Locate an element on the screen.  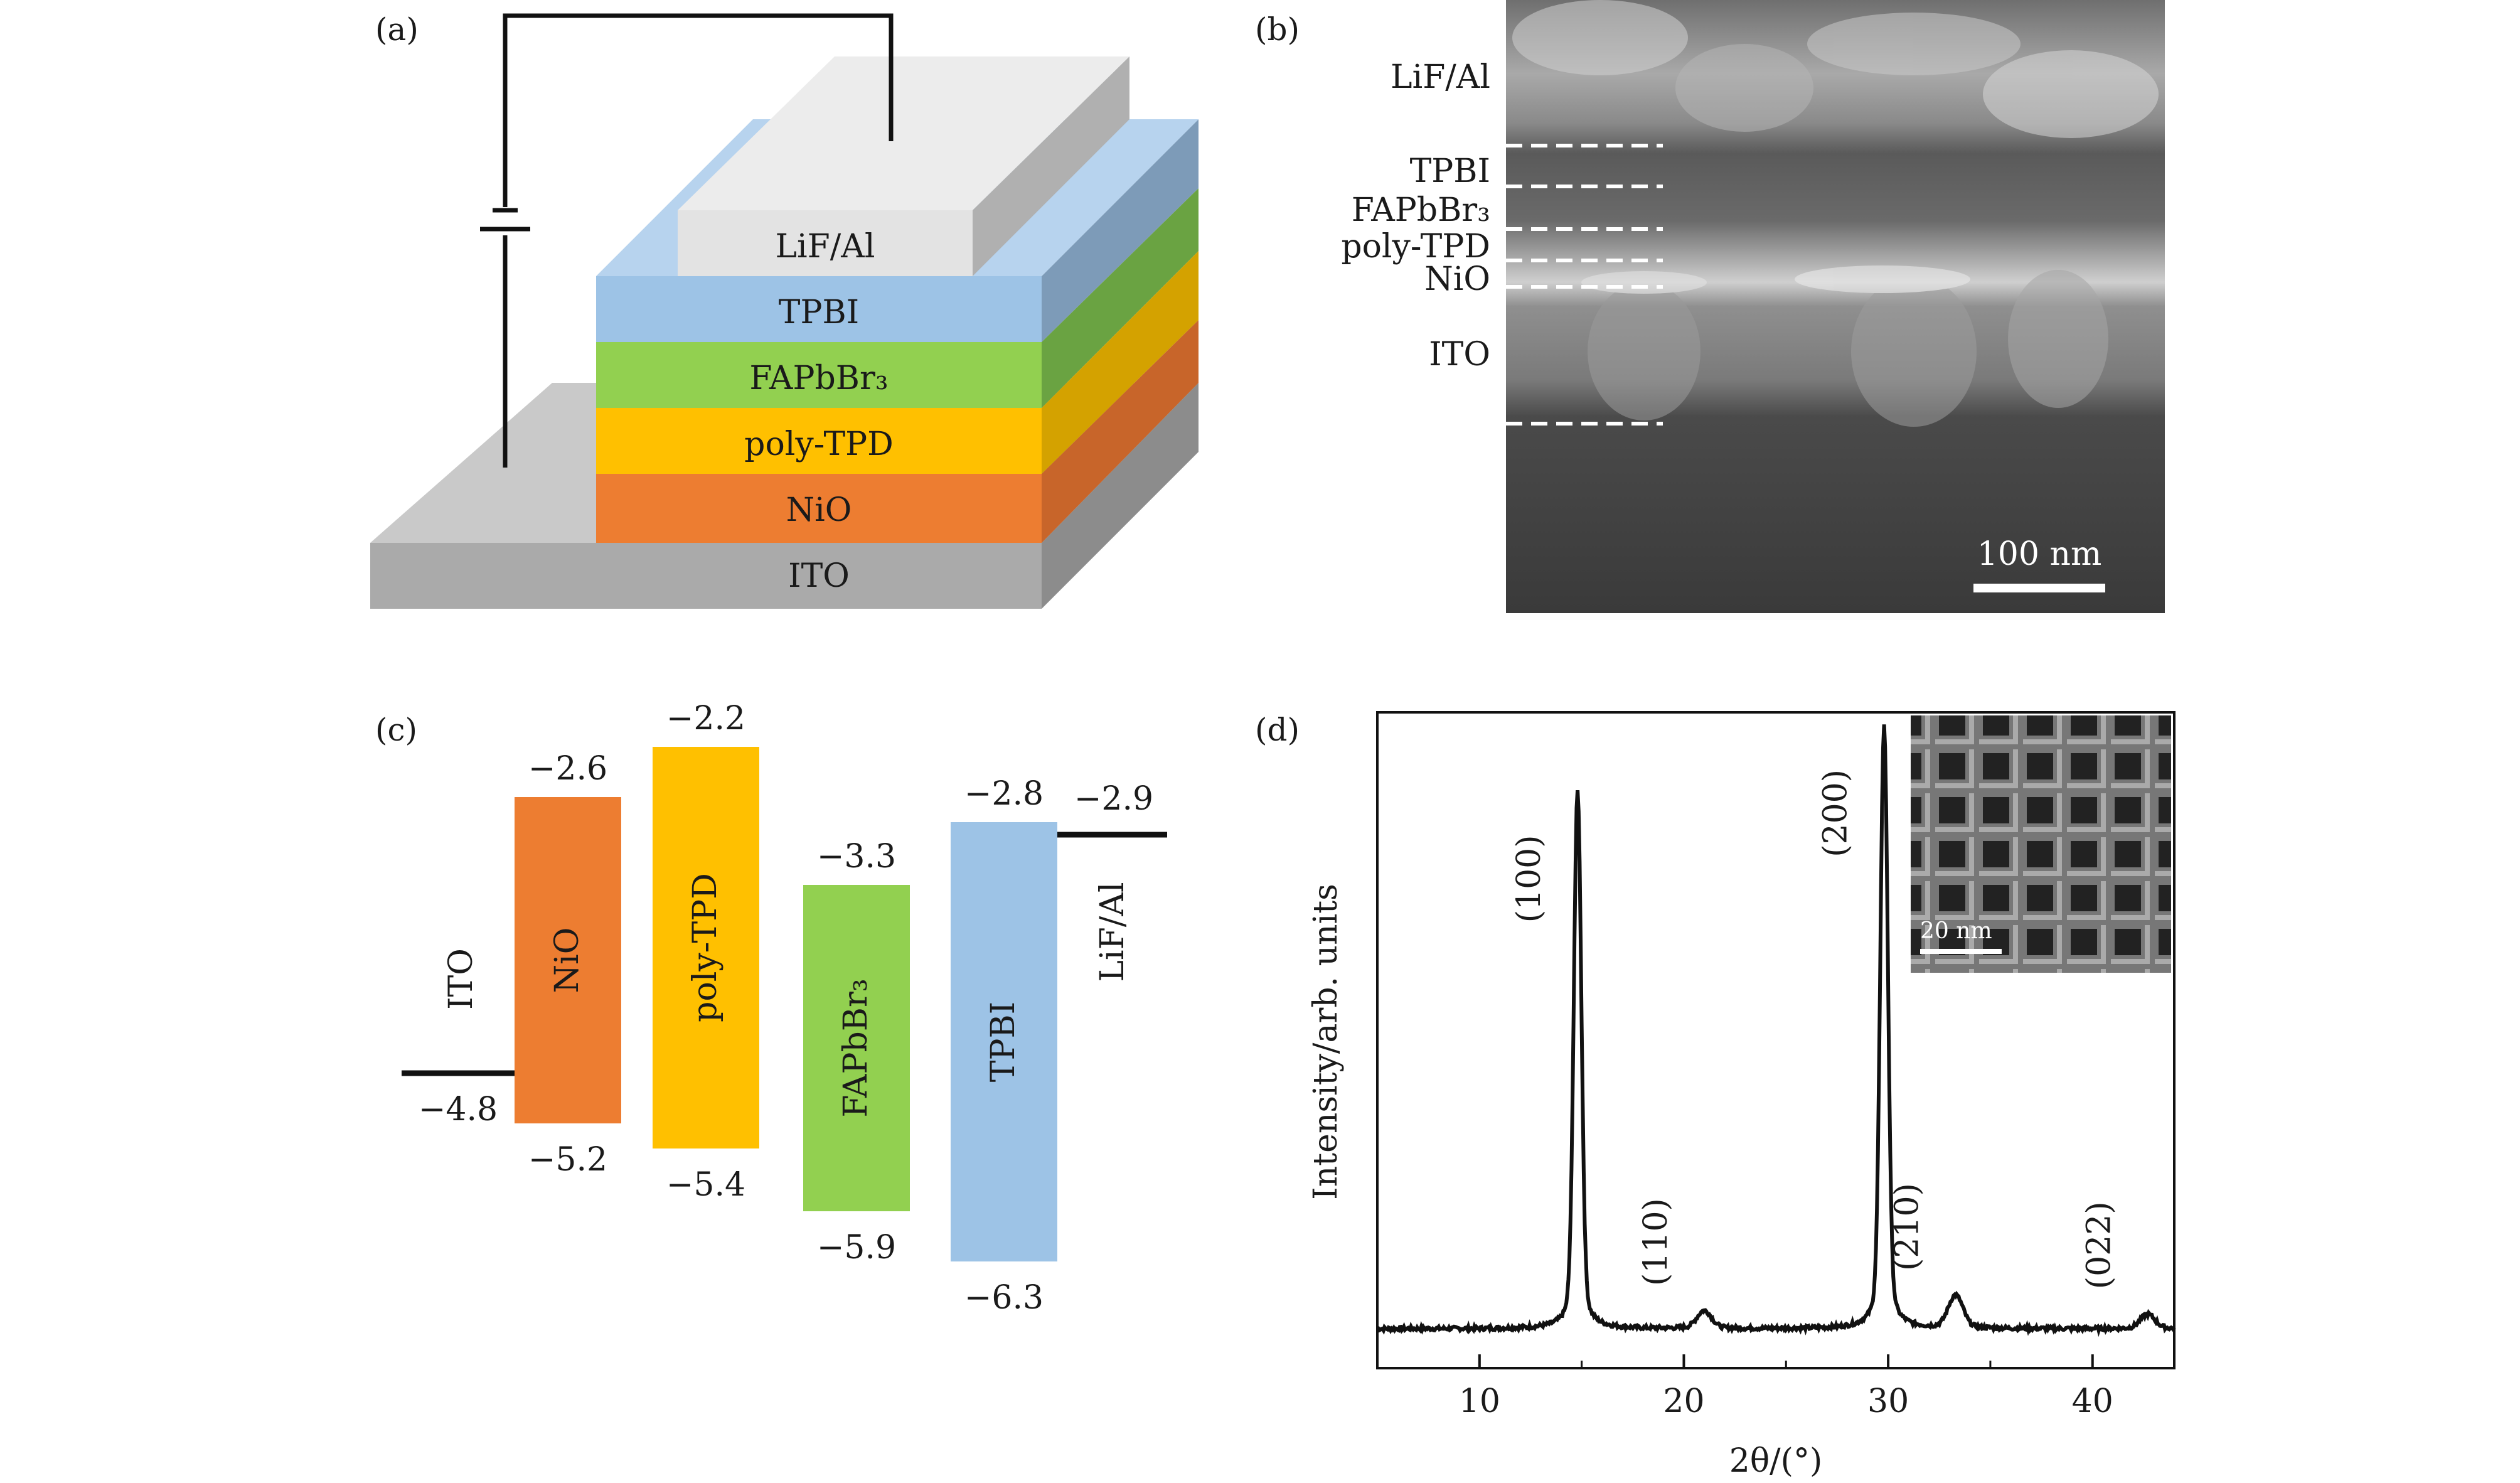
device-structure: (a) LiF/Al TPBI FAPbBr₃ poly-TPD NiO ITO is located at coordinates (784, 310).